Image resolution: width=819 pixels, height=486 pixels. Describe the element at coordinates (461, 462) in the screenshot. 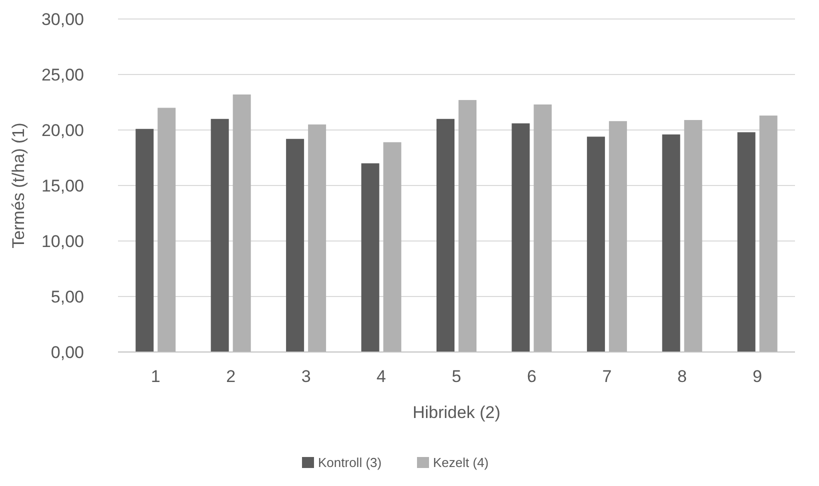

I see `legend-label: Kezelt (4)` at that location.